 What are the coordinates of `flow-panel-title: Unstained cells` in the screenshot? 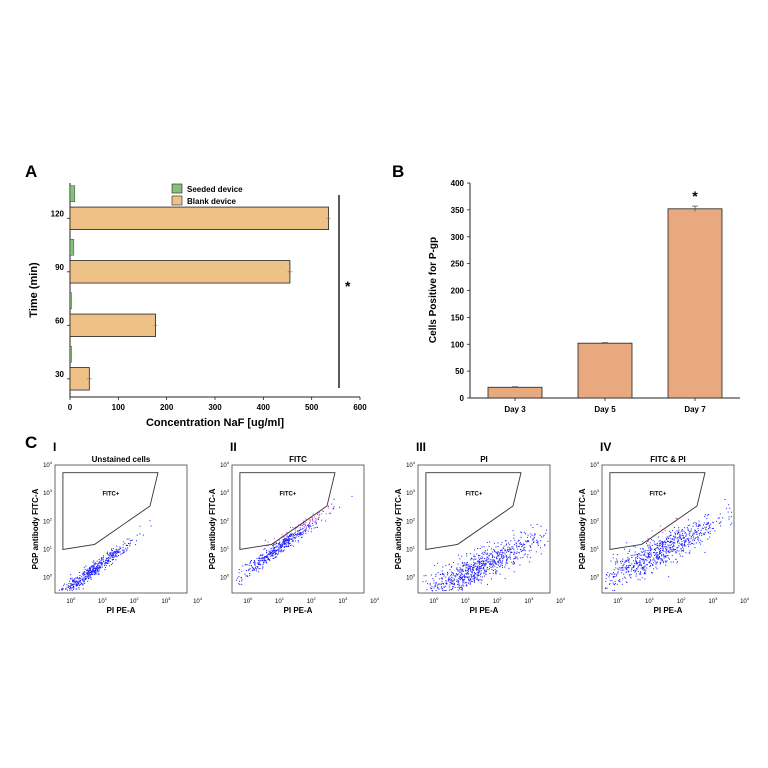 It's located at (121, 459).